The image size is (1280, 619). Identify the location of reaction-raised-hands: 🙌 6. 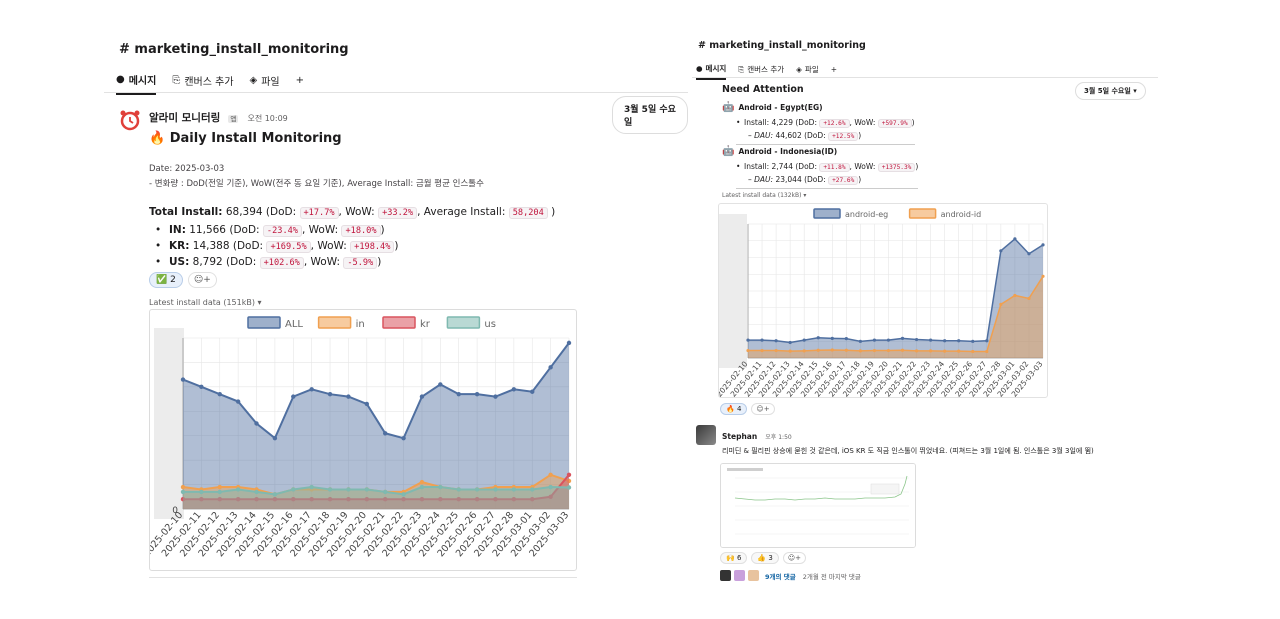
(734, 558).